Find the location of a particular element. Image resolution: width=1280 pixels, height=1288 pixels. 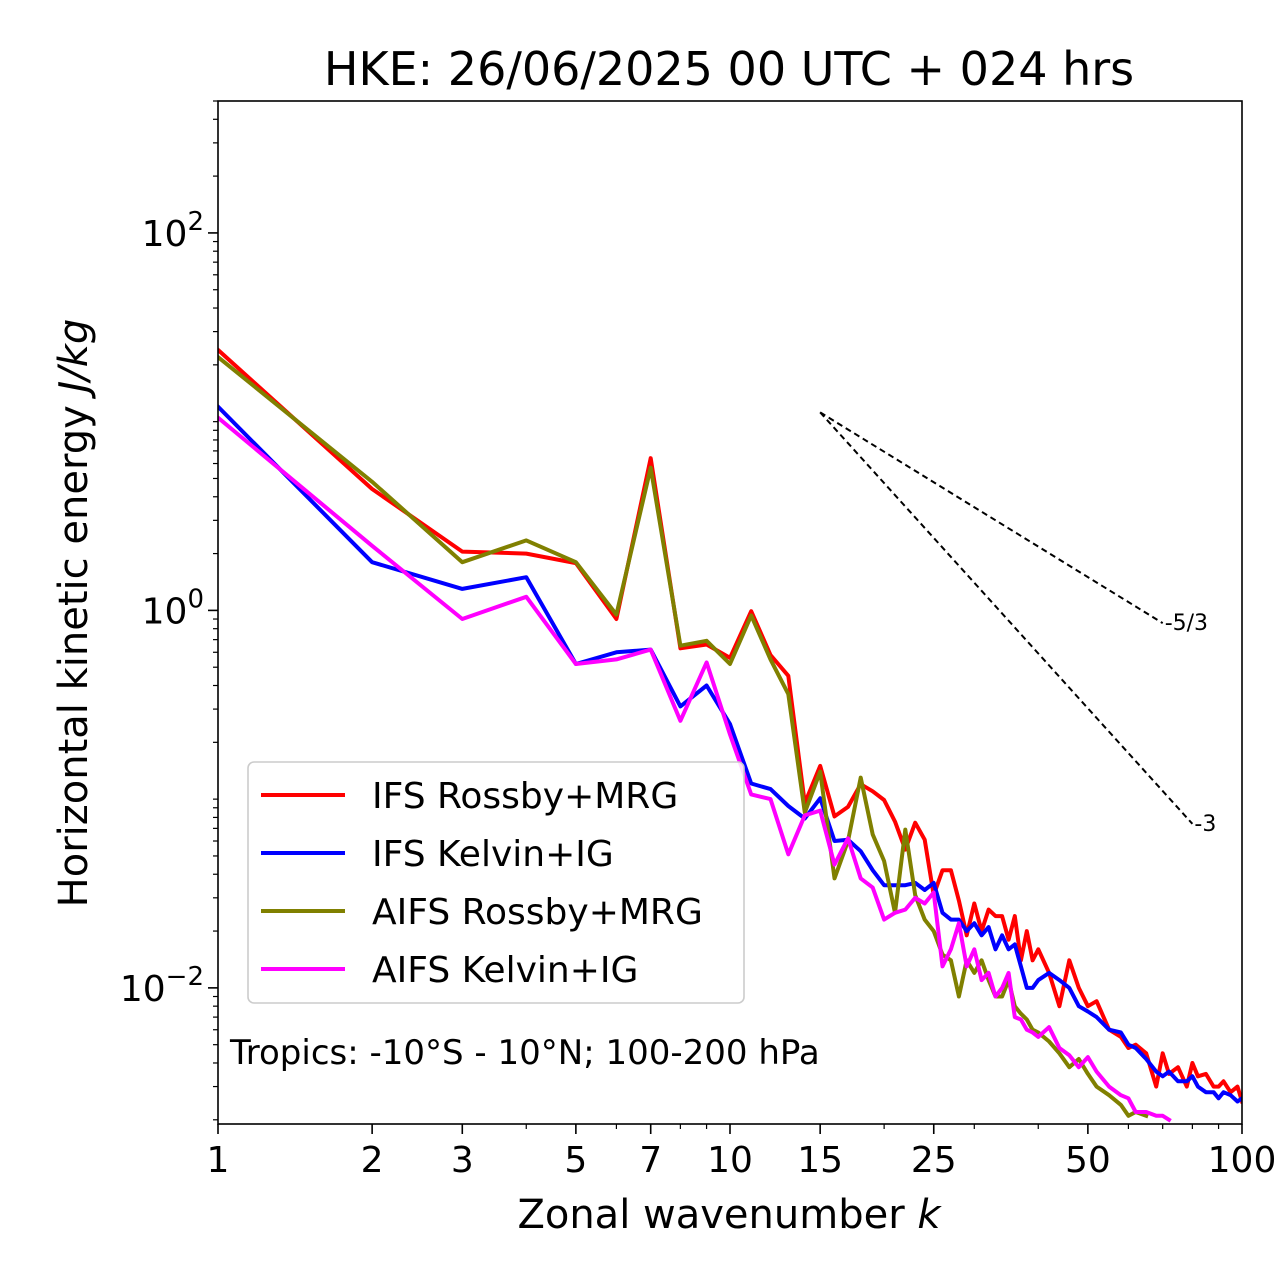

y-axis-label: Horizontal kinetic energy J/kg is located at coordinates (74, 613).